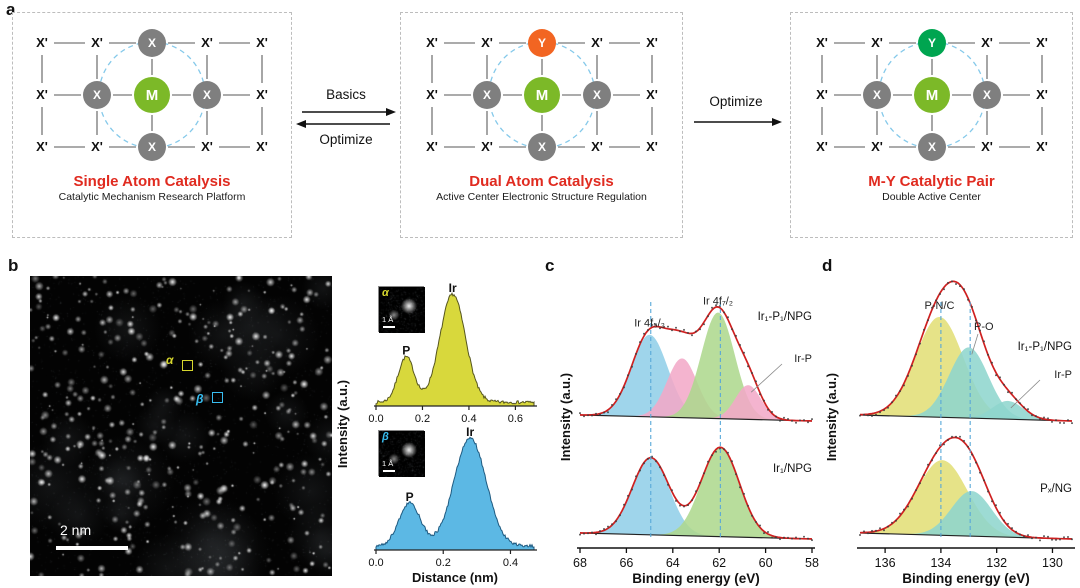  What do you see at coordinates (580, 563) in the screenshot?
I see `svg-text: 68` at bounding box center [580, 563].